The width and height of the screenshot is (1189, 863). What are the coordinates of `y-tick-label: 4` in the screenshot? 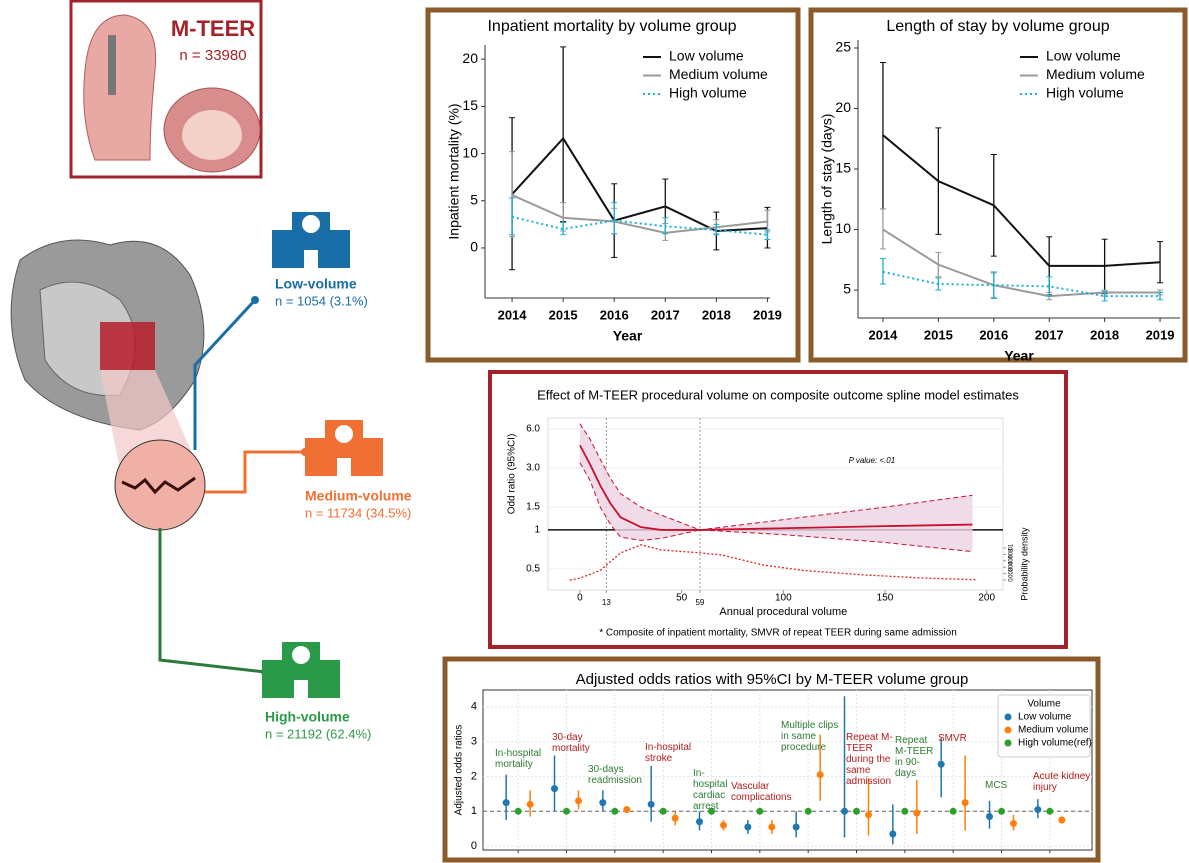 It's located at (474, 707).